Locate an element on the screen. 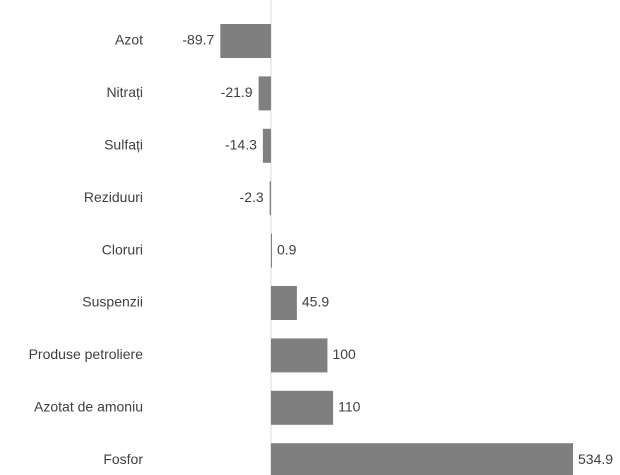 The height and width of the screenshot is (475, 620). category-label: Azotat de amoniu is located at coordinates (88, 407).